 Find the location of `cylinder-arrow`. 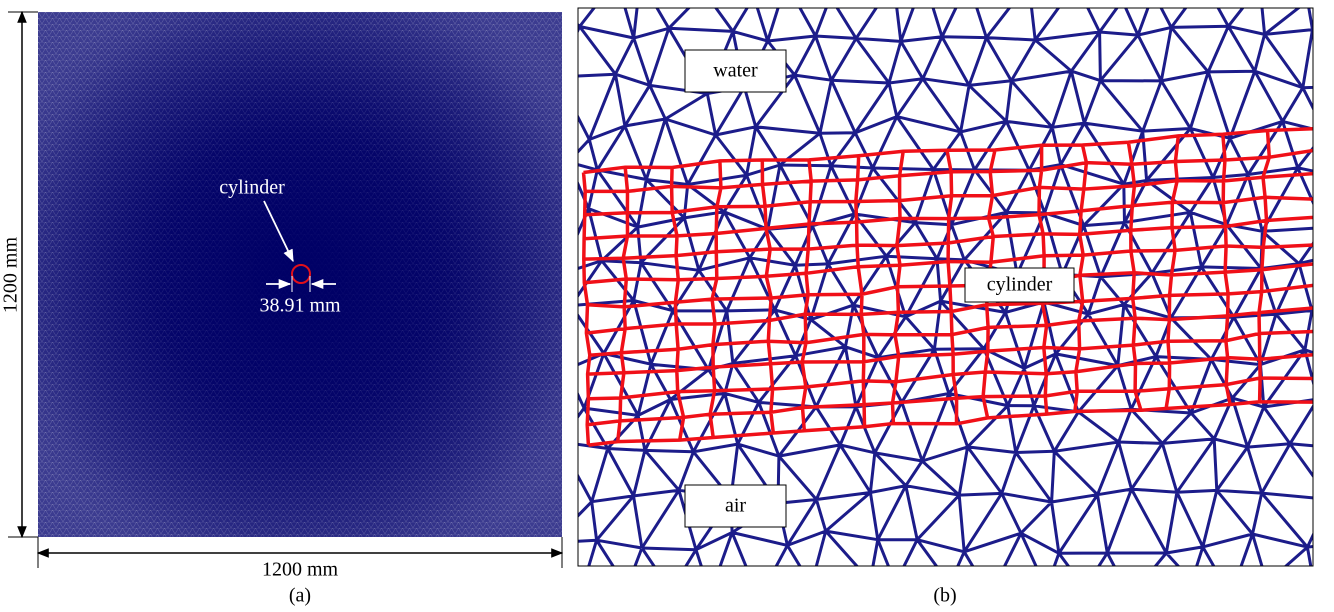

cylinder-arrow is located at coordinates (278, 231).